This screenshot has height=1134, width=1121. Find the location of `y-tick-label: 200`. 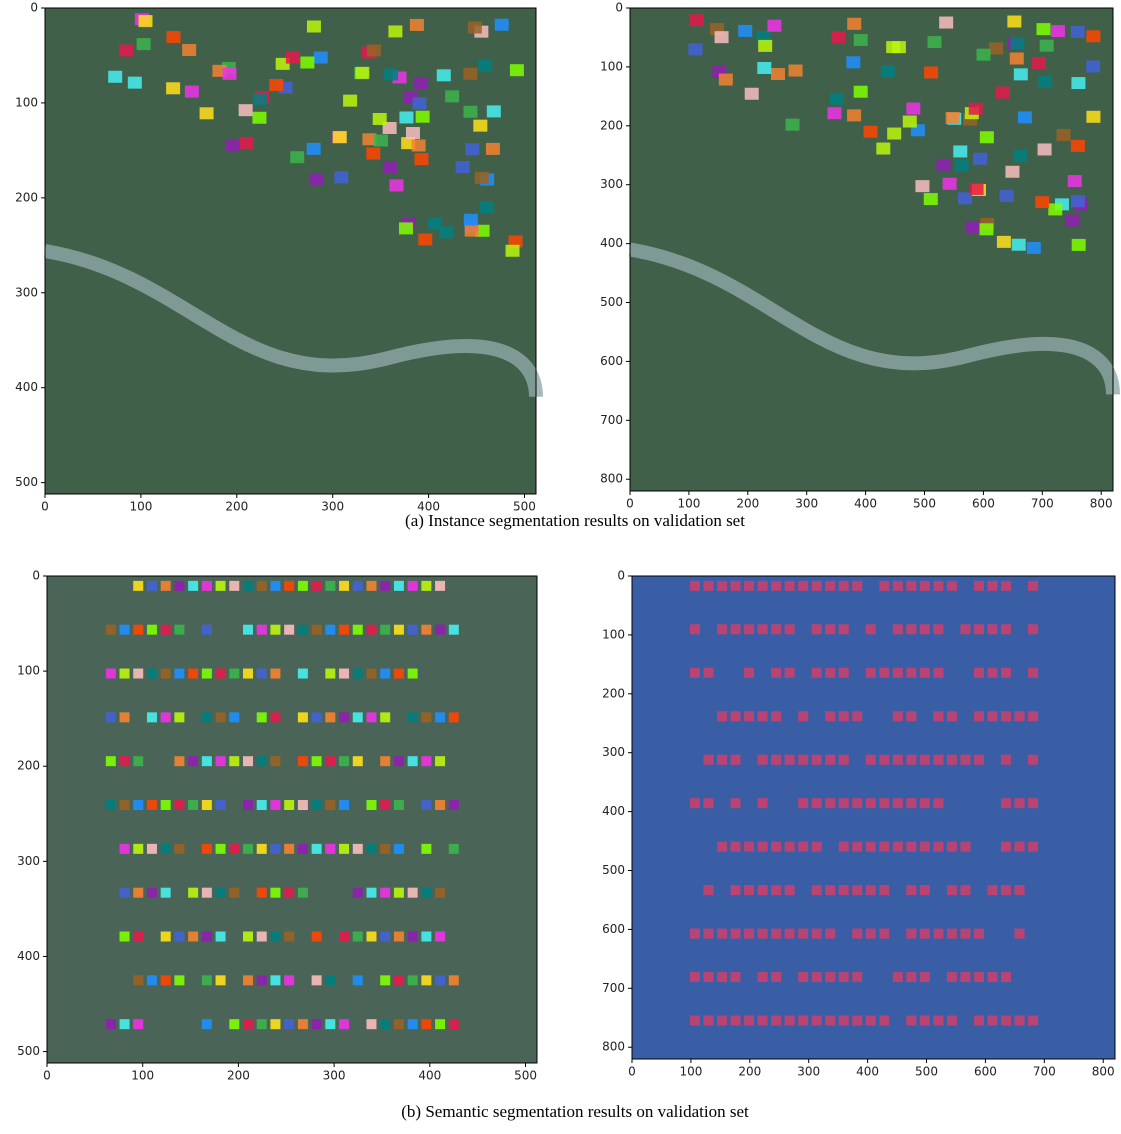

y-tick-label: 200 is located at coordinates (26, 197).